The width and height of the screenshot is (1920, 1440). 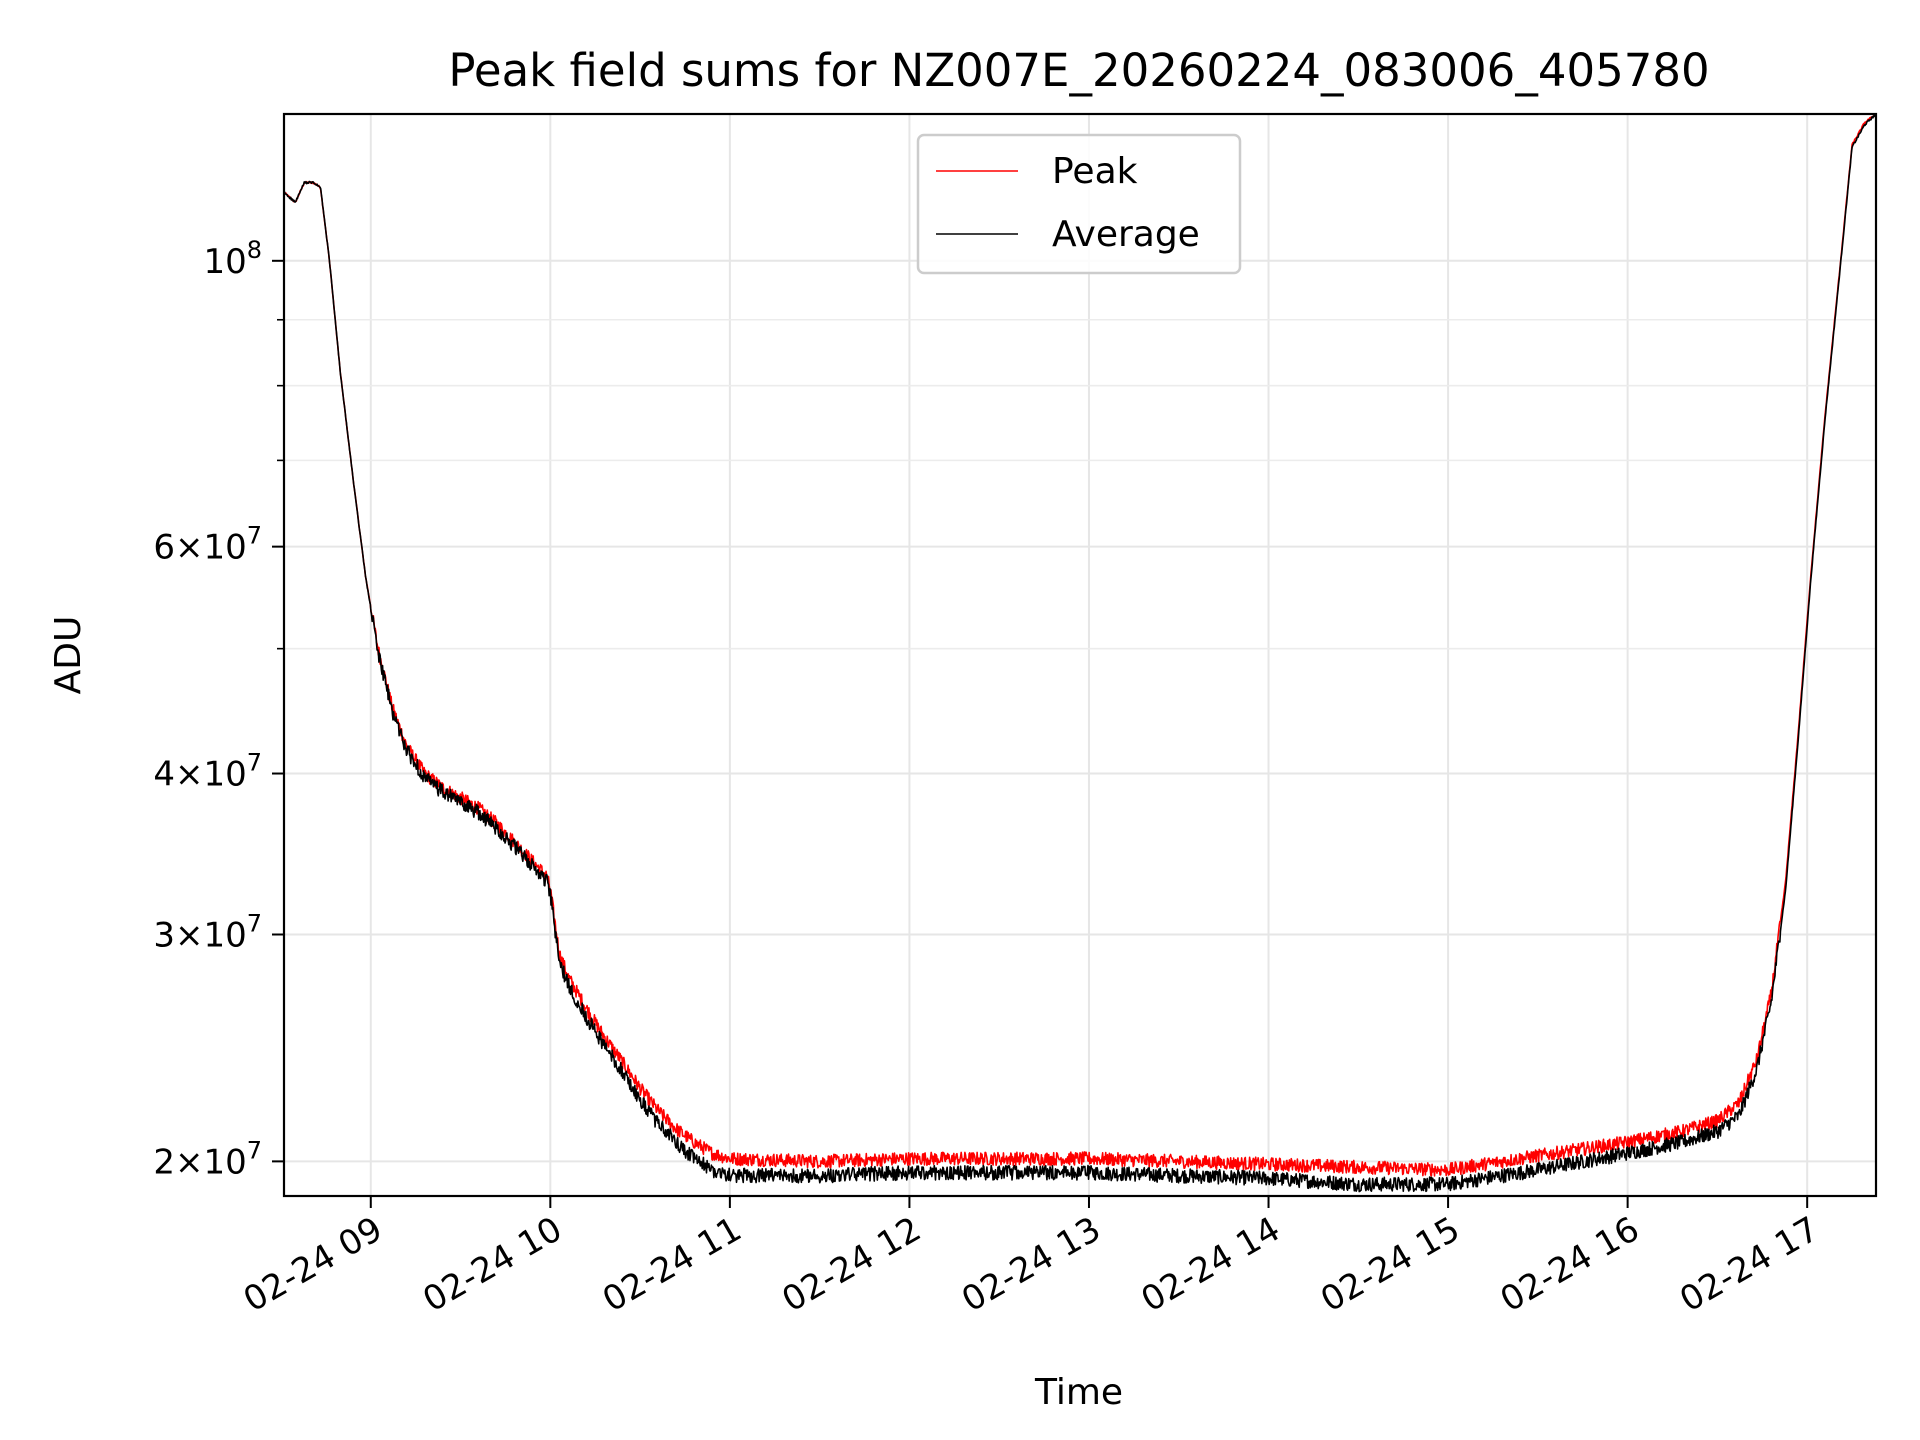 I want to click on y-tick-label: 108, so click(x=232, y=259).